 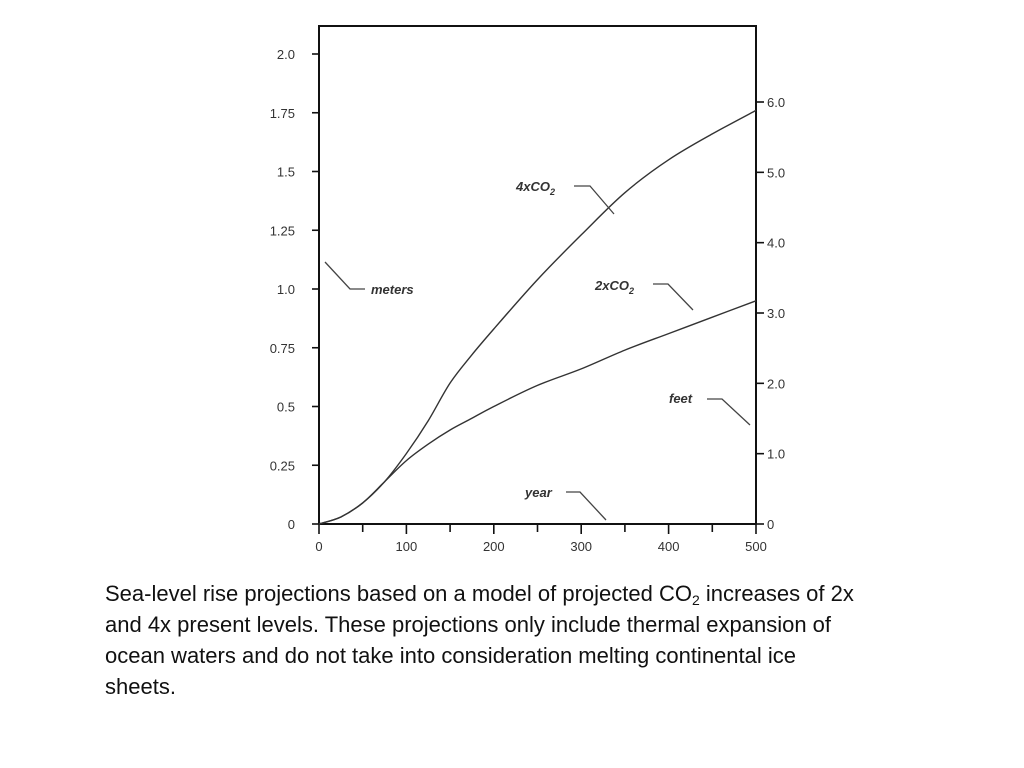 What do you see at coordinates (581, 546) in the screenshot?
I see `x-tick-label: 300` at bounding box center [581, 546].